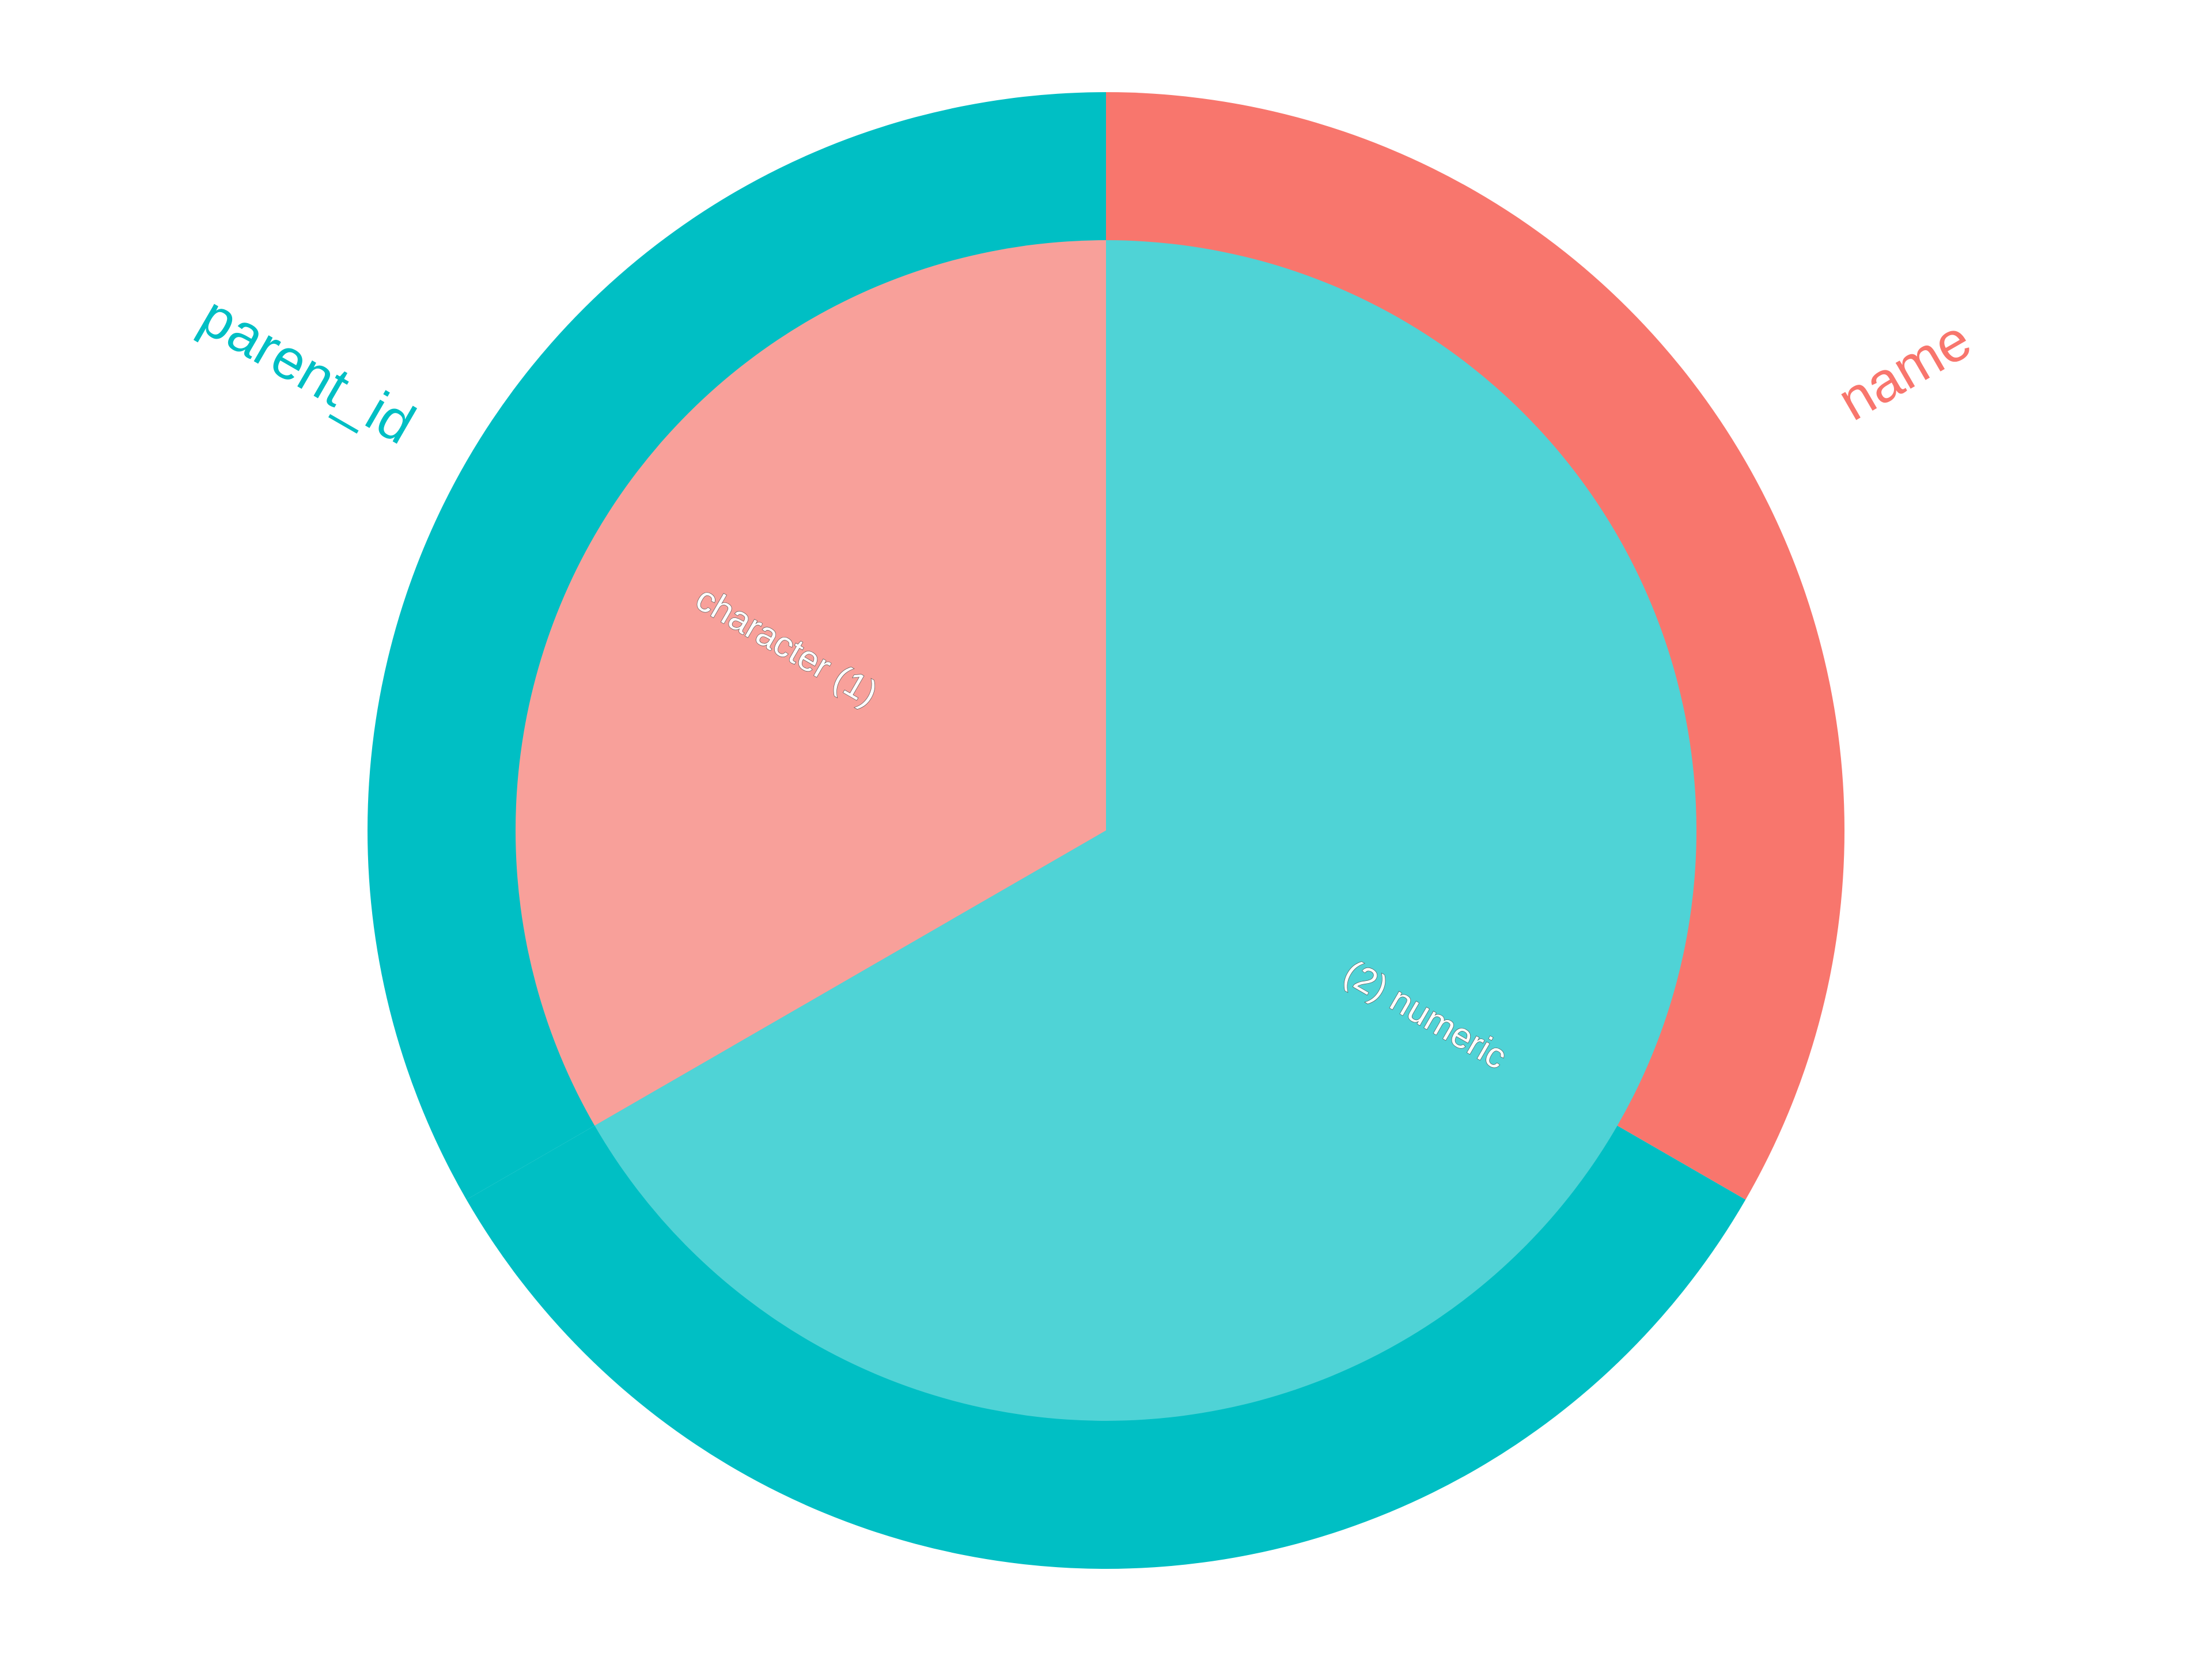  What do you see at coordinates (308, 369) in the screenshot?
I see `outer-label-parent-id: parent_id` at bounding box center [308, 369].